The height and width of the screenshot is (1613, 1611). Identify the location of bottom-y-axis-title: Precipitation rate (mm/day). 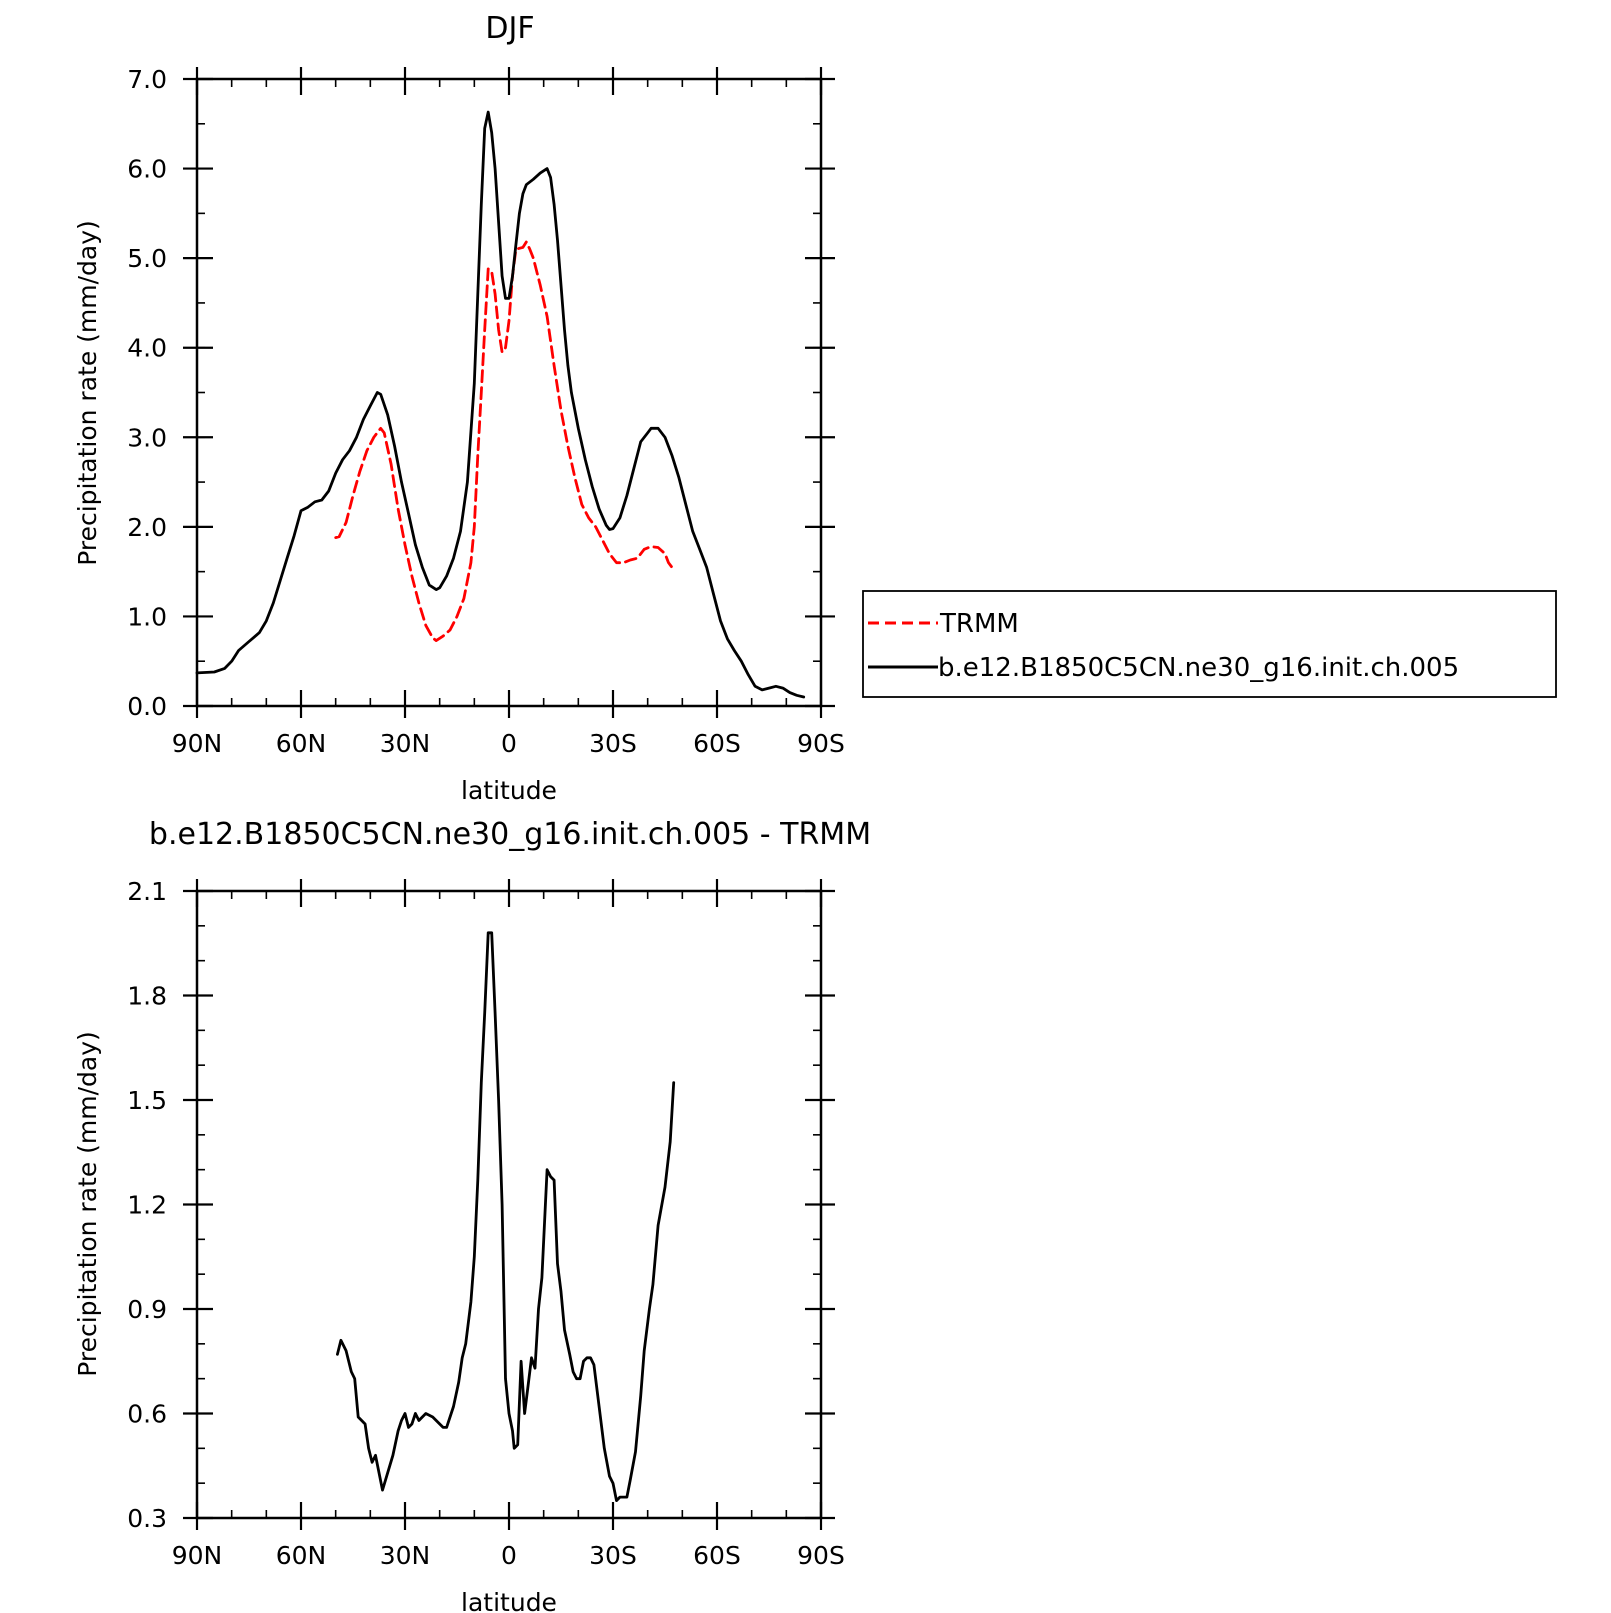
(87, 1204).